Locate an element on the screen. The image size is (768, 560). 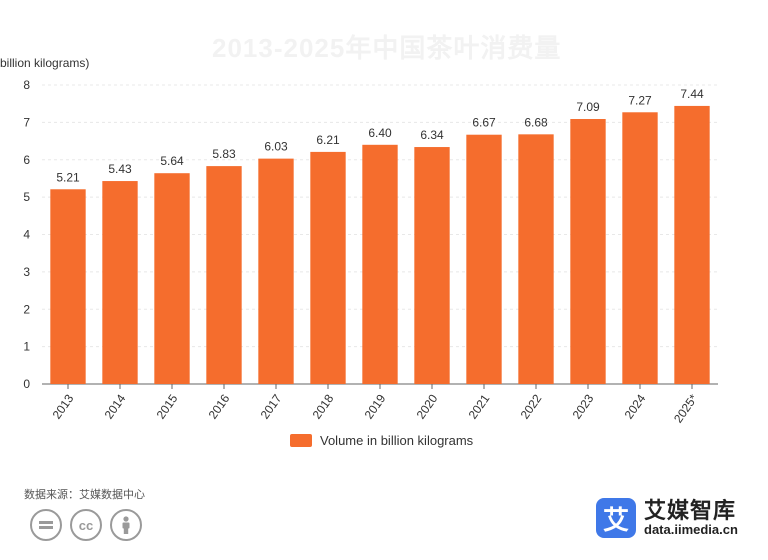
bar-2016 is located at coordinates (224, 275).